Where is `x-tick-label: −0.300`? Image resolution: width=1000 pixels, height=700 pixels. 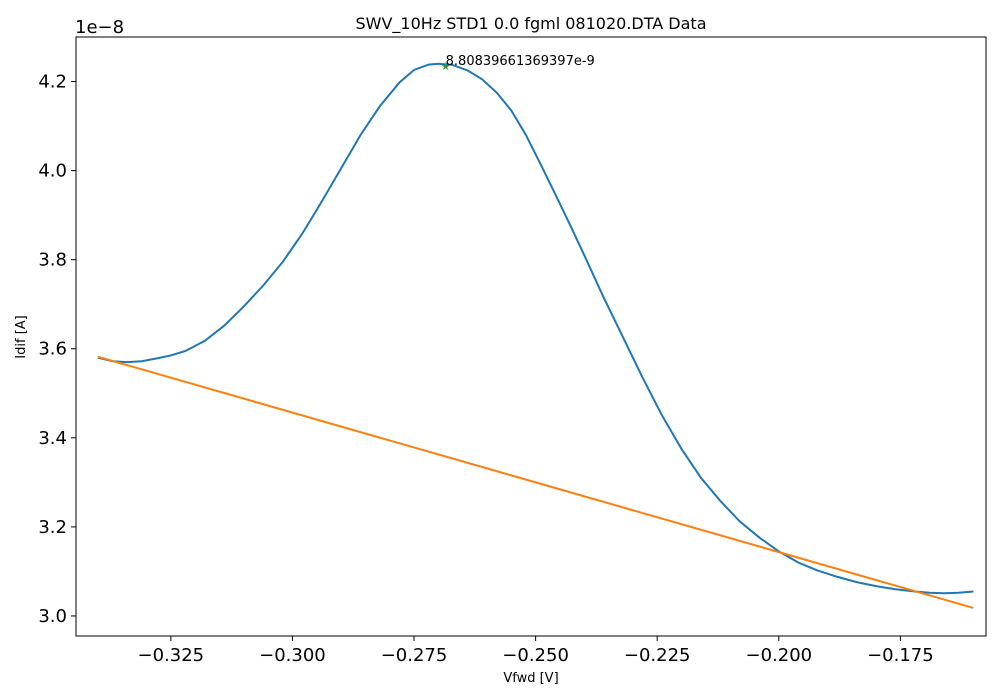
x-tick-label: −0.300 is located at coordinates (292, 655).